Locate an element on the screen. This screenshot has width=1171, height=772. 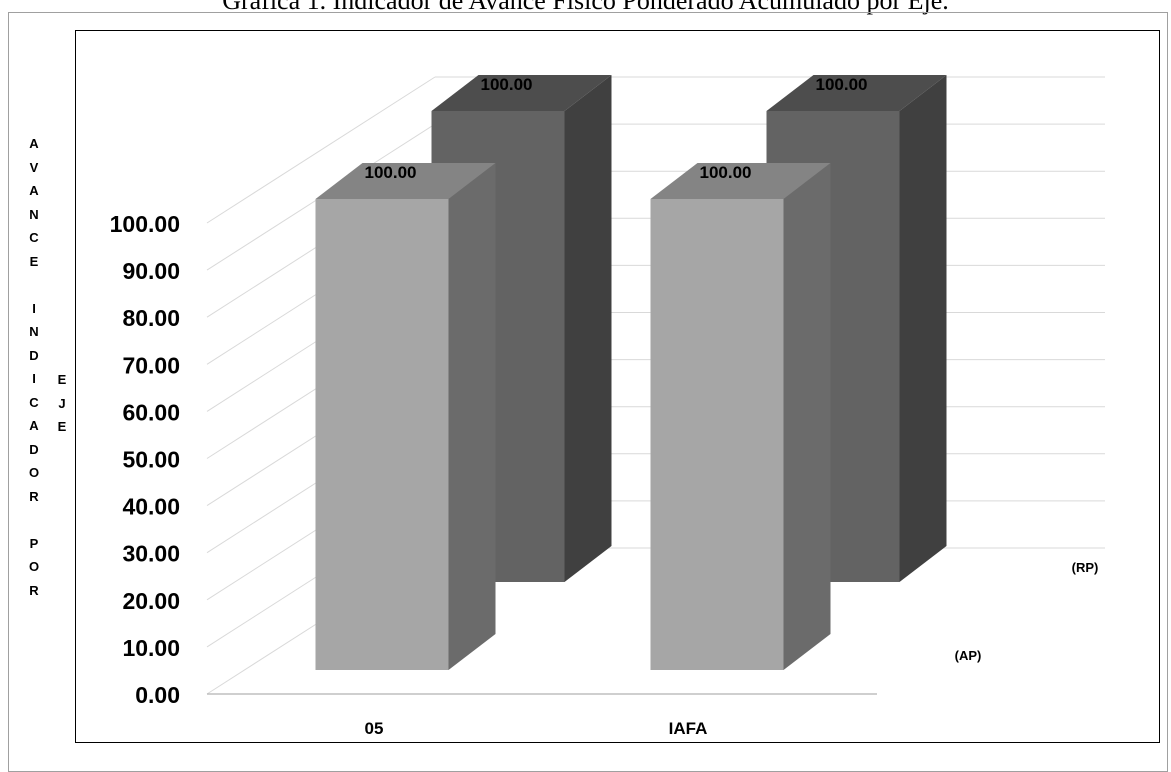
x-tick-label: 05 is located at coordinates (374, 728).